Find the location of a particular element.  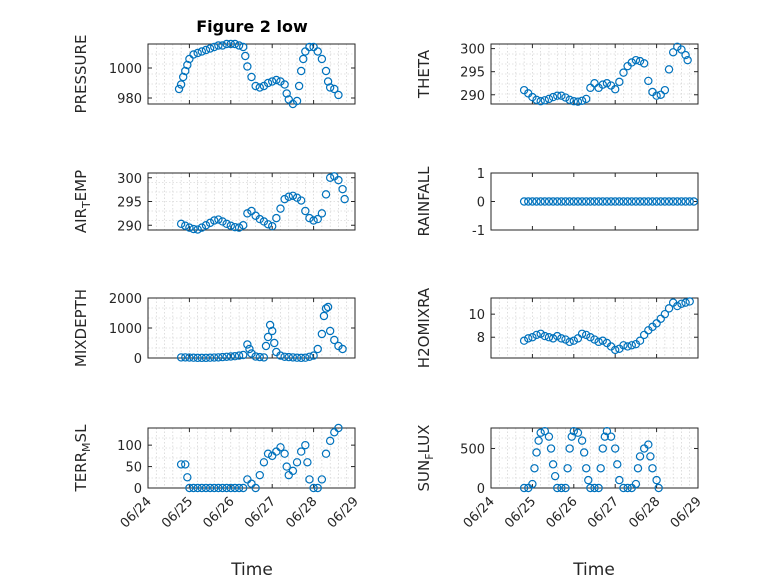

y-axis-label-part: EMP is located at coordinates (81, 185).